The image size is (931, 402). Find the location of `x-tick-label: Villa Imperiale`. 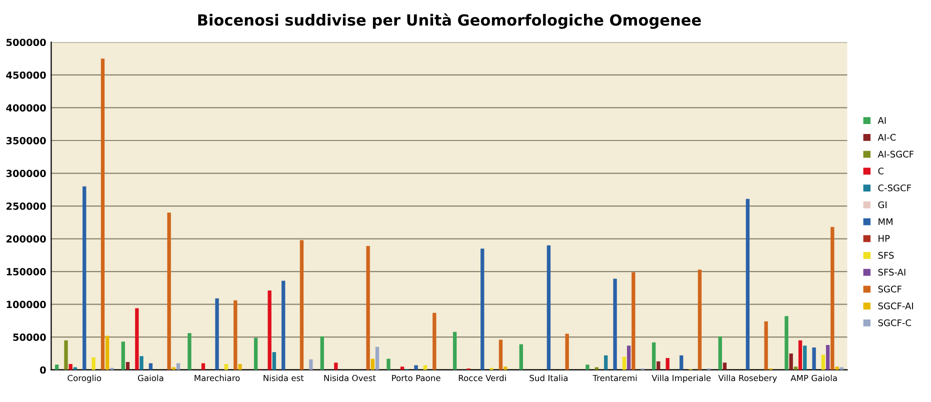

x-tick-label: Villa Imperiale is located at coordinates (681, 378).